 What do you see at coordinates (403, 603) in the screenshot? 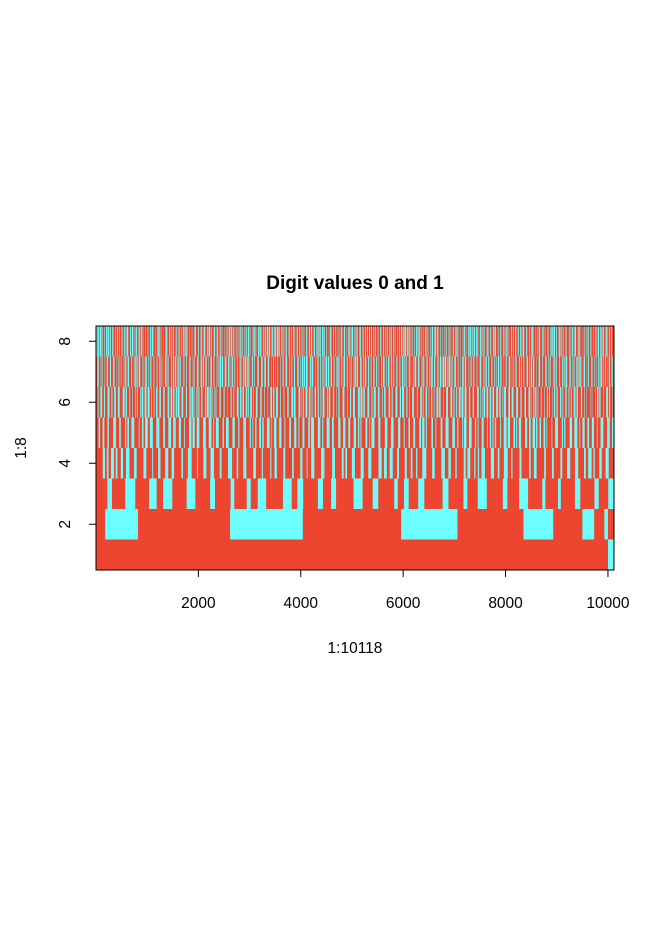
I see `x-tick-label: 6000` at bounding box center [403, 603].